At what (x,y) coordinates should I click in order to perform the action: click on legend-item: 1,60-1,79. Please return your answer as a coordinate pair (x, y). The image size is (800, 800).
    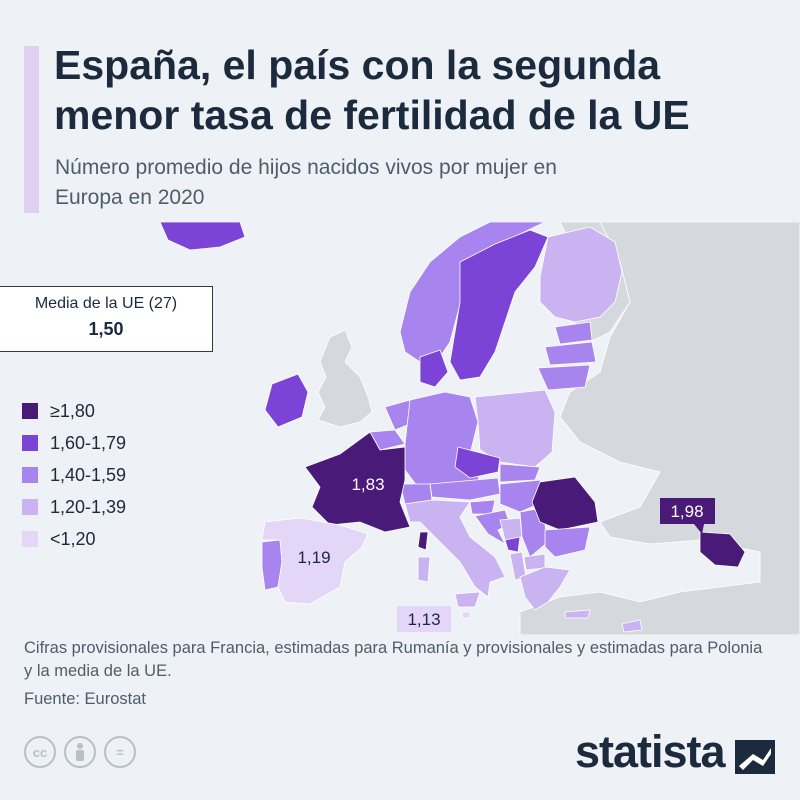
    Looking at the image, I should click on (74, 443).